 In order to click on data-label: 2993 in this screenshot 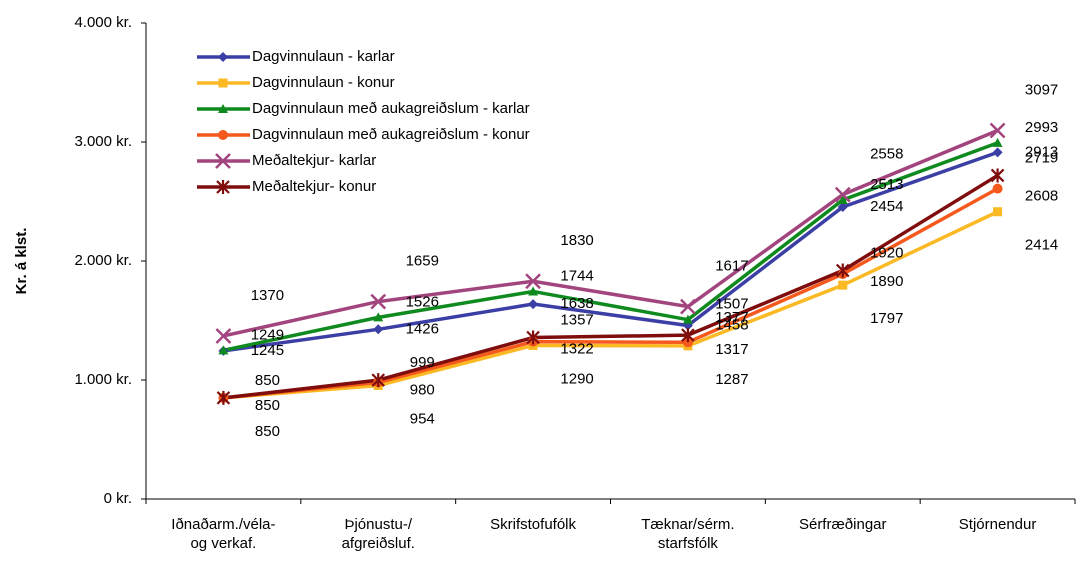, I will do `click(1041, 127)`.